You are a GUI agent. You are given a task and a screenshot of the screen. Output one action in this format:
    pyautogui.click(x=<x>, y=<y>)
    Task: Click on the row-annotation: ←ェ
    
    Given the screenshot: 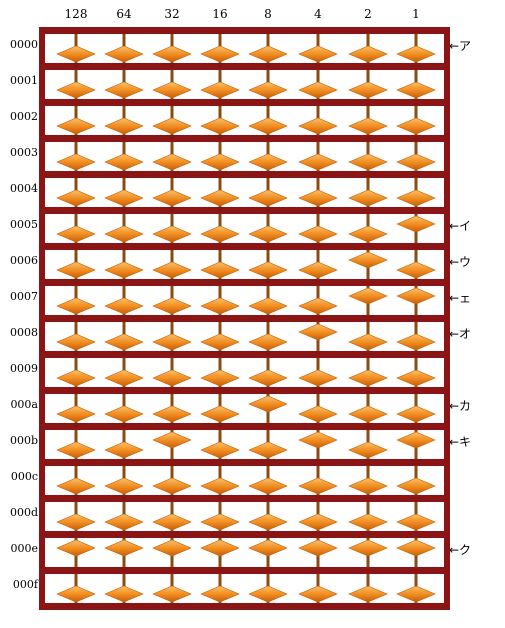 What is the action you would take?
    pyautogui.click(x=460, y=298)
    